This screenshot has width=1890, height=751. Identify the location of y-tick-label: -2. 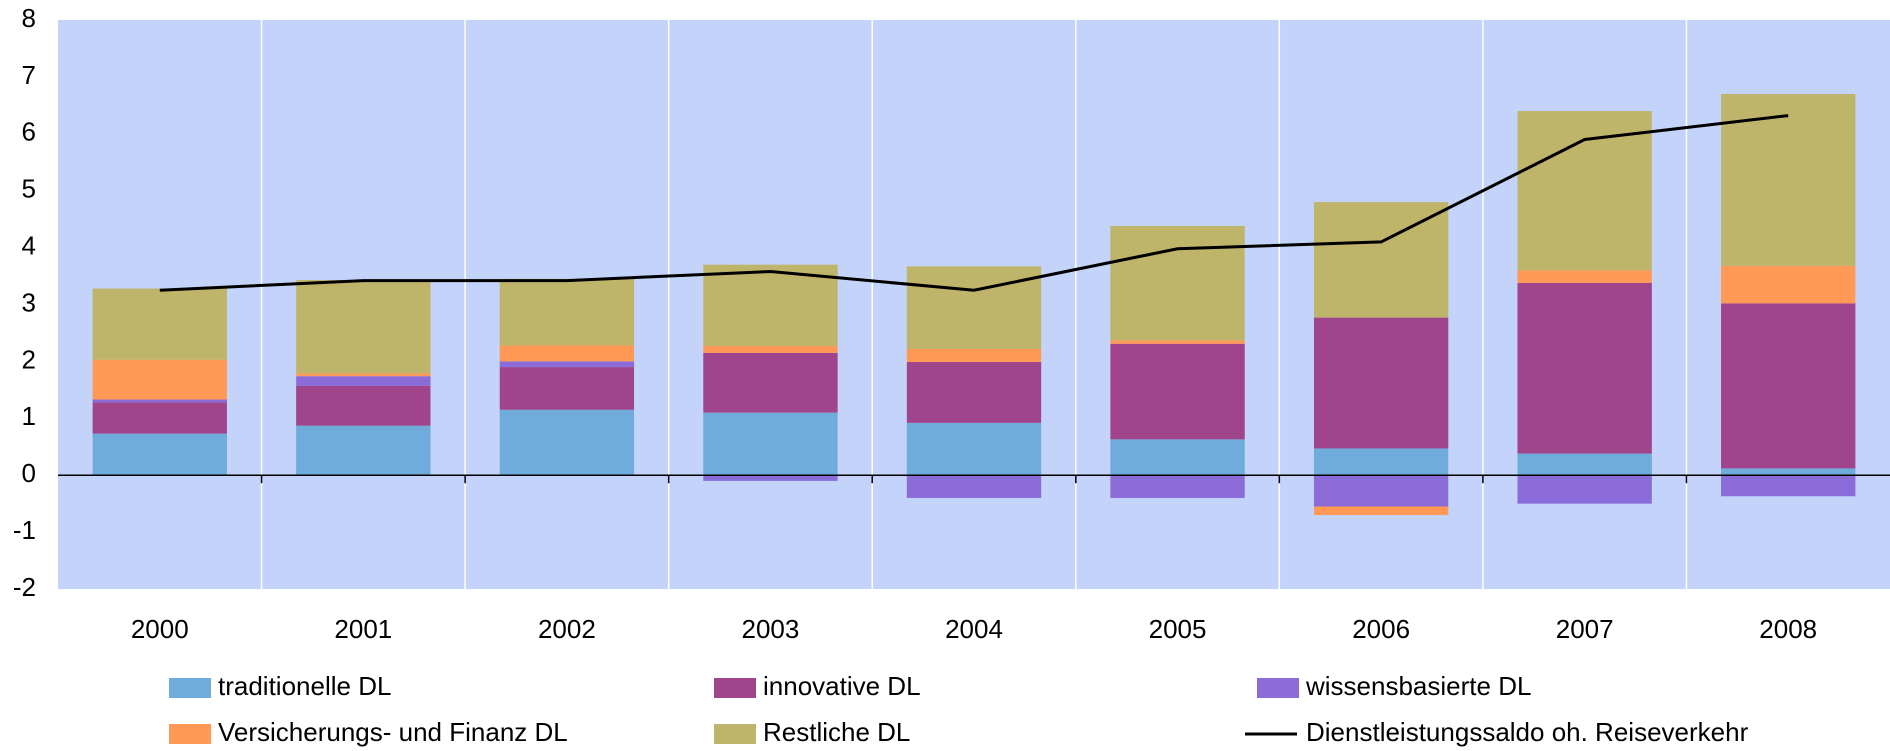
(24, 587).